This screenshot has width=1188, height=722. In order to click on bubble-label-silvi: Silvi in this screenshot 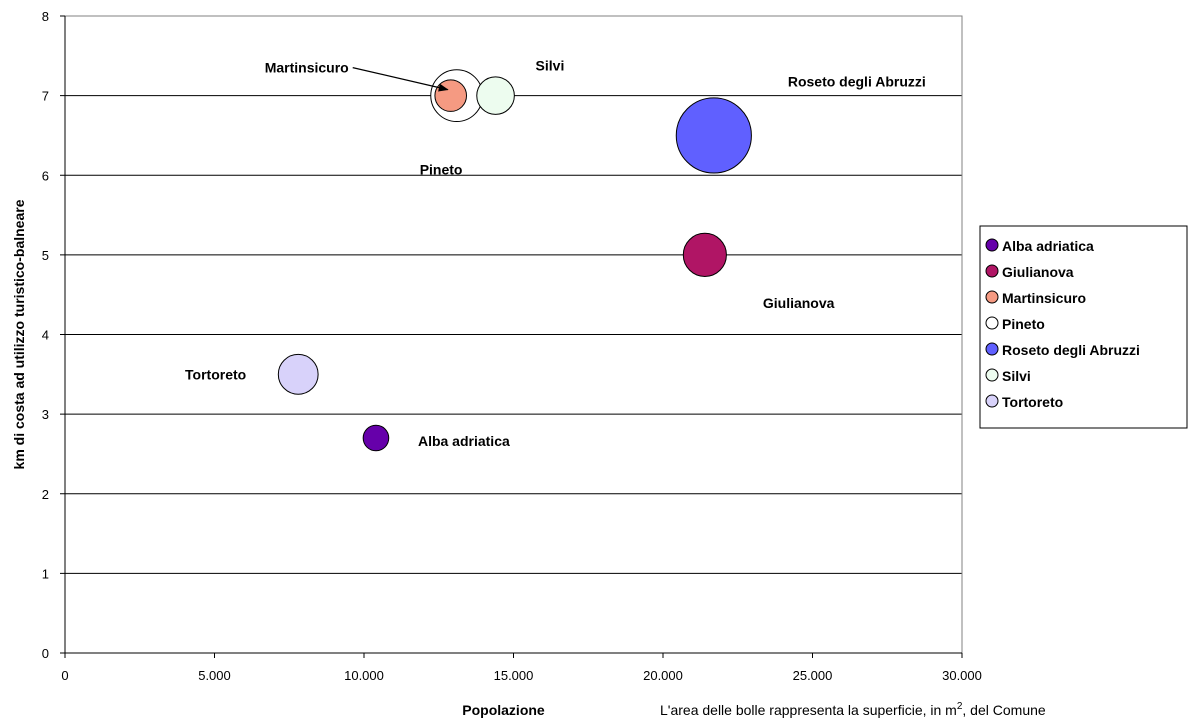, I will do `click(550, 66)`.